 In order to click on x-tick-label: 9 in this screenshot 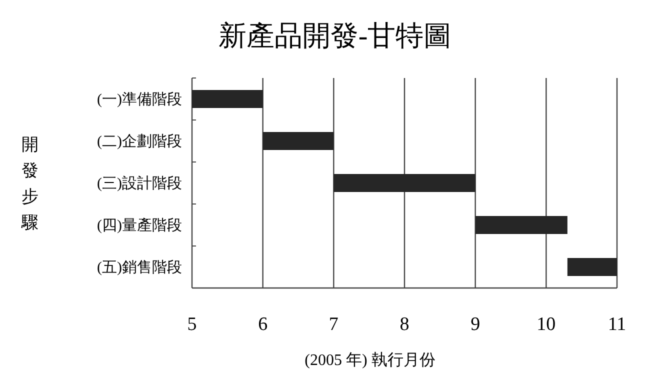, I will do `click(475, 324)`.